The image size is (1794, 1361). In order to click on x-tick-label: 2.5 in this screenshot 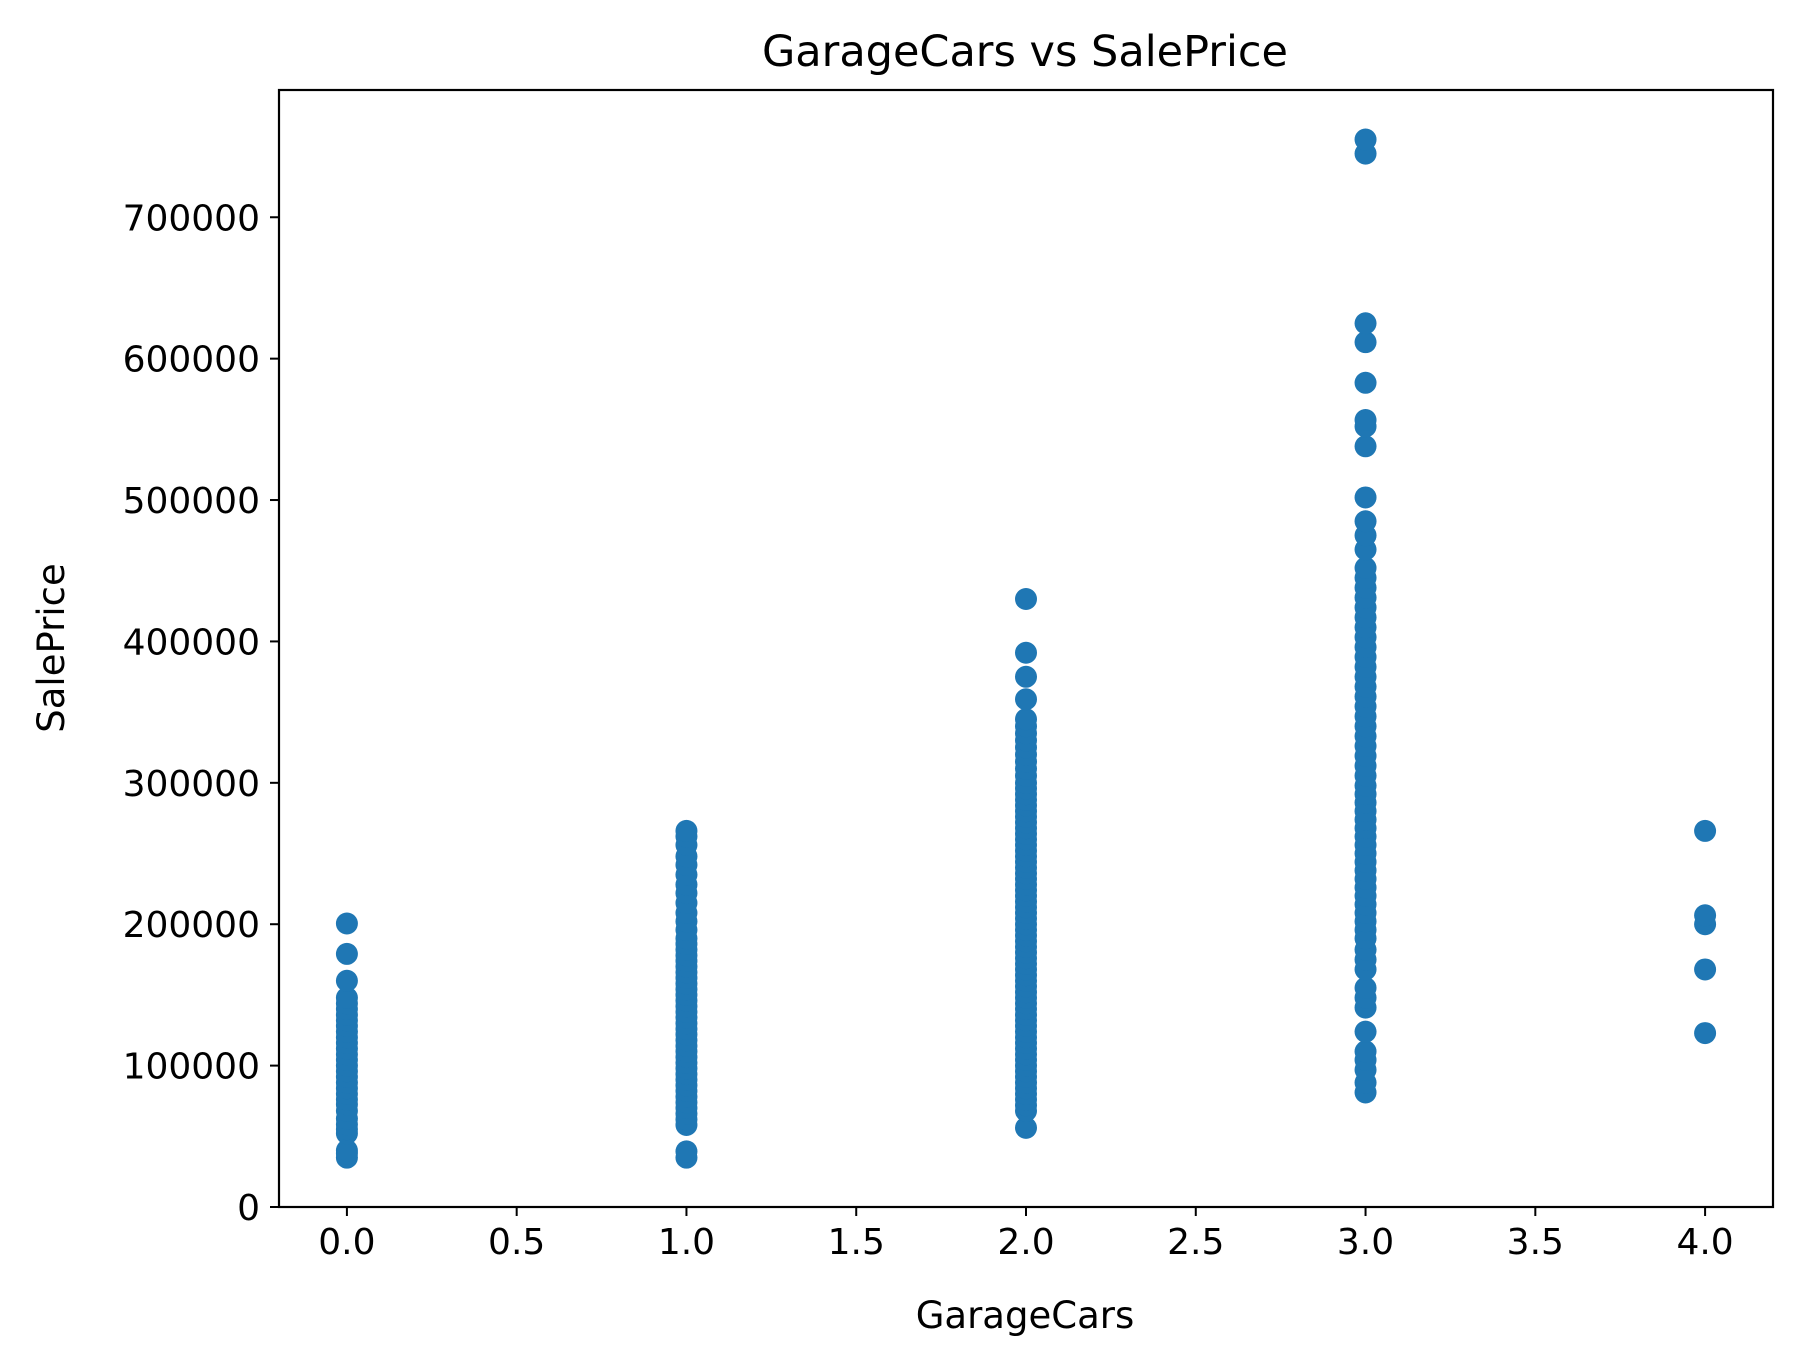, I will do `click(1195, 1242)`.